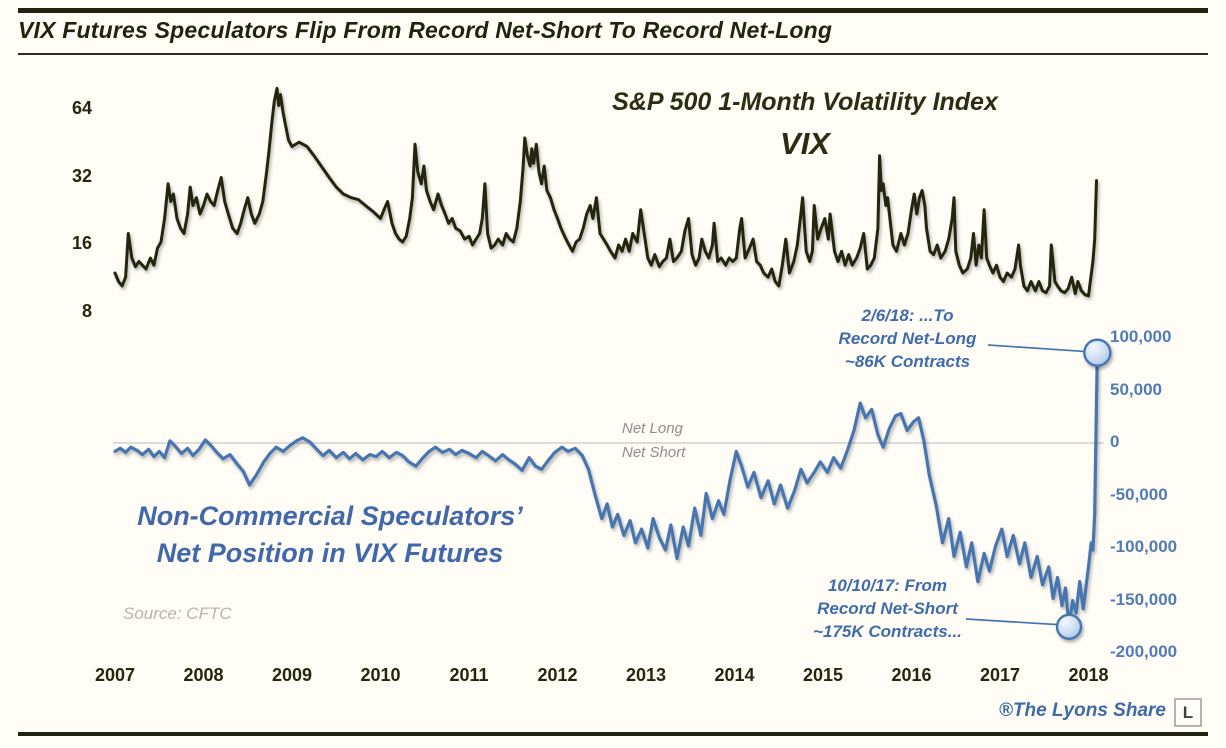 The width and height of the screenshot is (1226, 748). I want to click on record-net-short-marker, so click(1069, 626).